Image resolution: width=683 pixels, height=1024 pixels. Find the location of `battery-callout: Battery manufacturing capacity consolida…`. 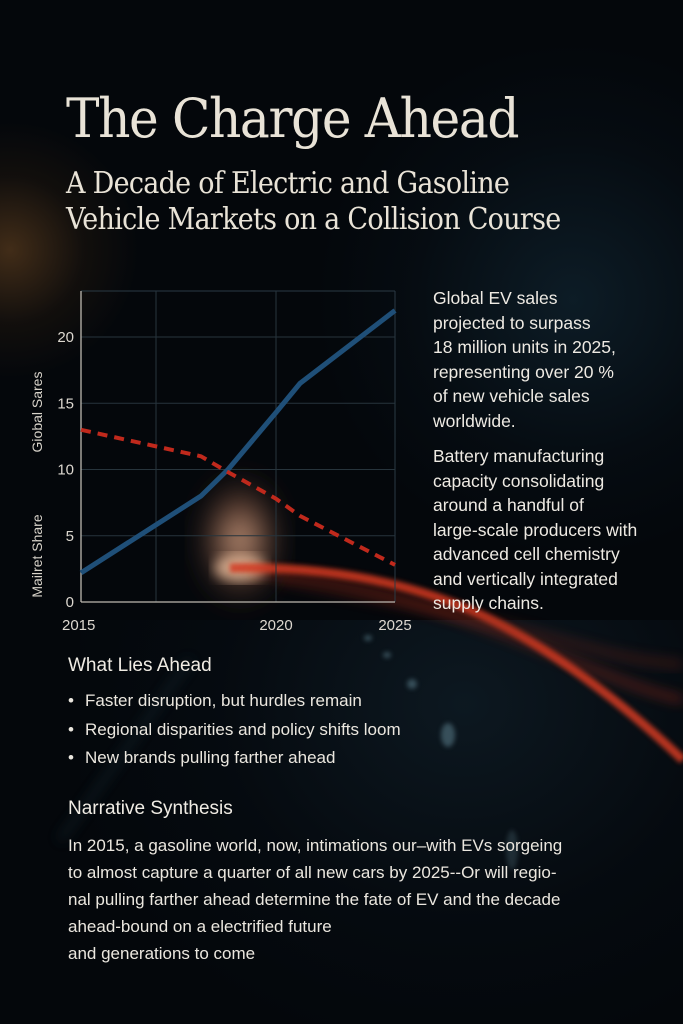

battery-callout: Battery manufacturing capacity consolida… is located at coordinates (553, 530).